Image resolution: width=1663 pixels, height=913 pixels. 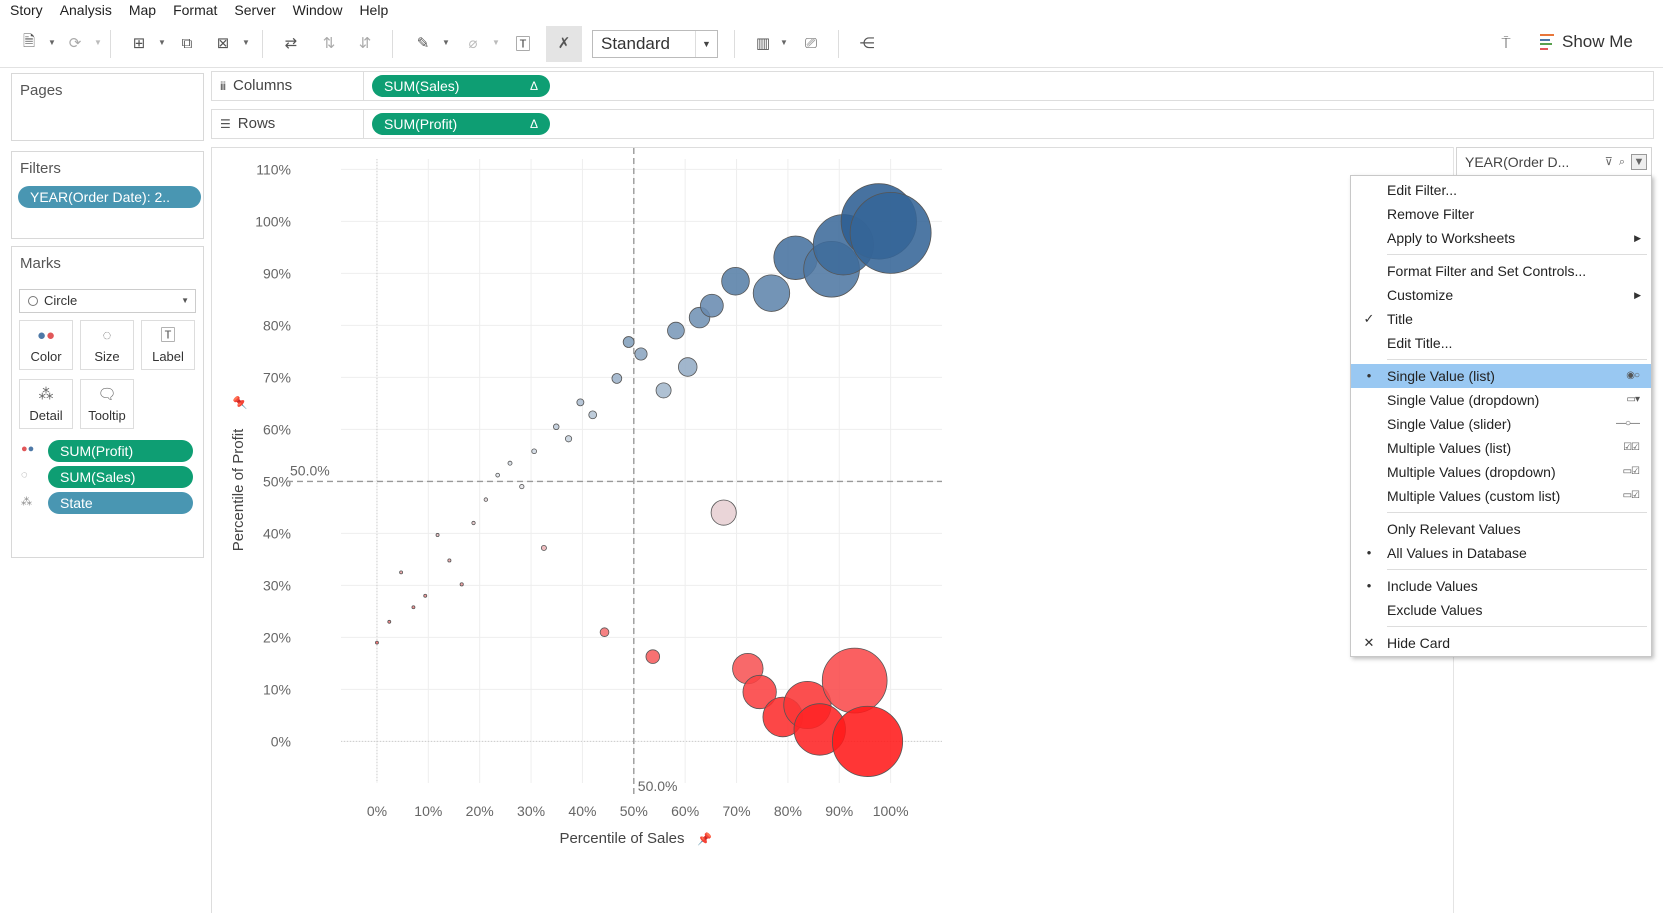 What do you see at coordinates (655, 44) in the screenshot?
I see `fit-select: Standard ▼` at bounding box center [655, 44].